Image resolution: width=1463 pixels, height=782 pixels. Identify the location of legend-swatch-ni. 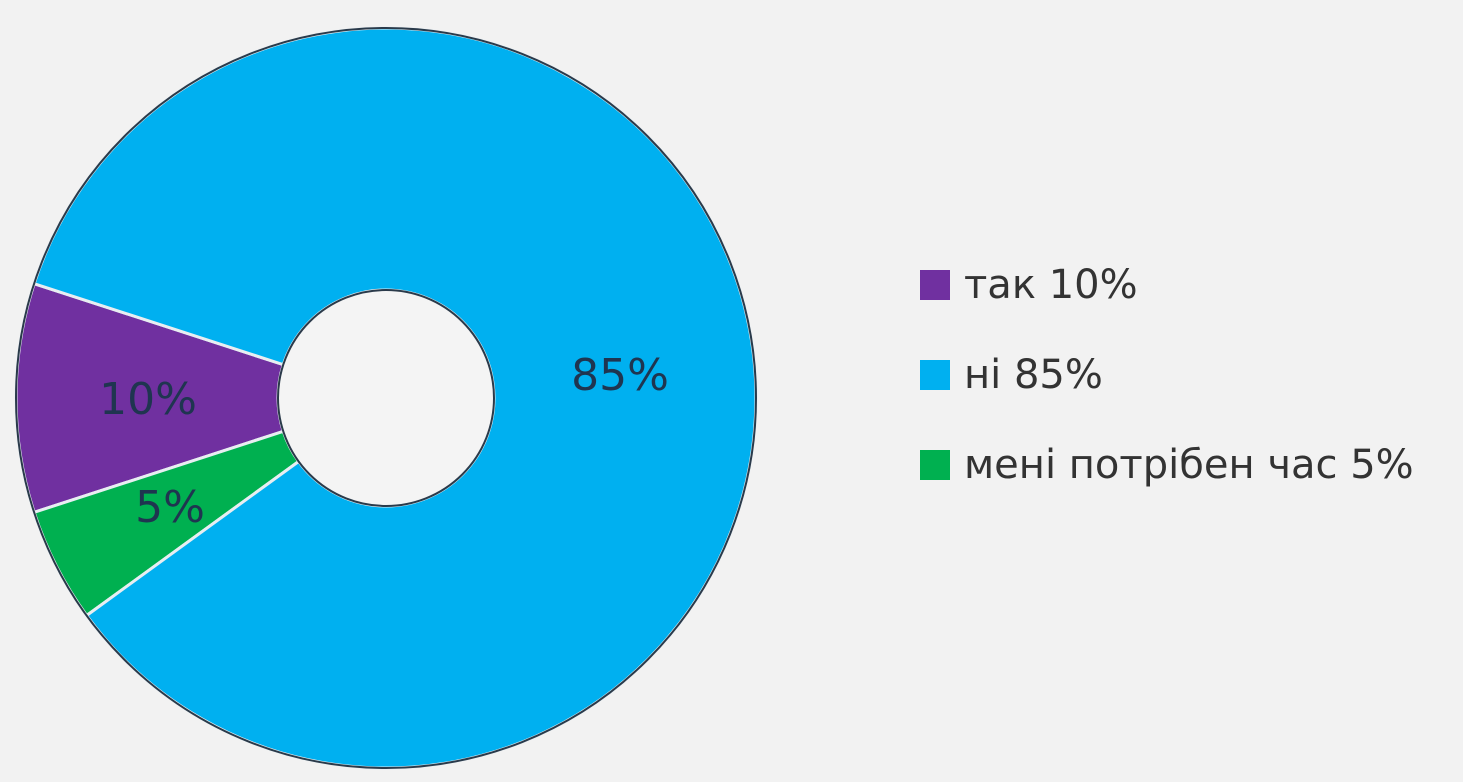
(935, 375).